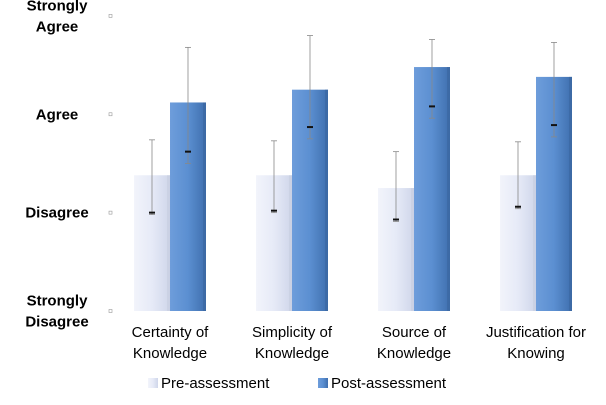  I want to click on x-category-label: Justification for, so click(536, 332).